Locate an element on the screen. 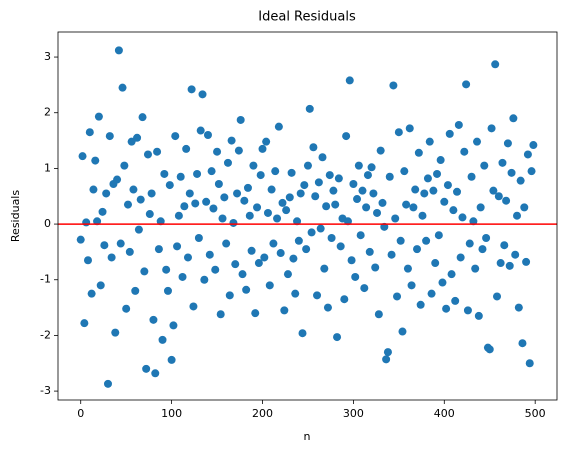  y-tick-label: 3 is located at coordinates (47, 56).